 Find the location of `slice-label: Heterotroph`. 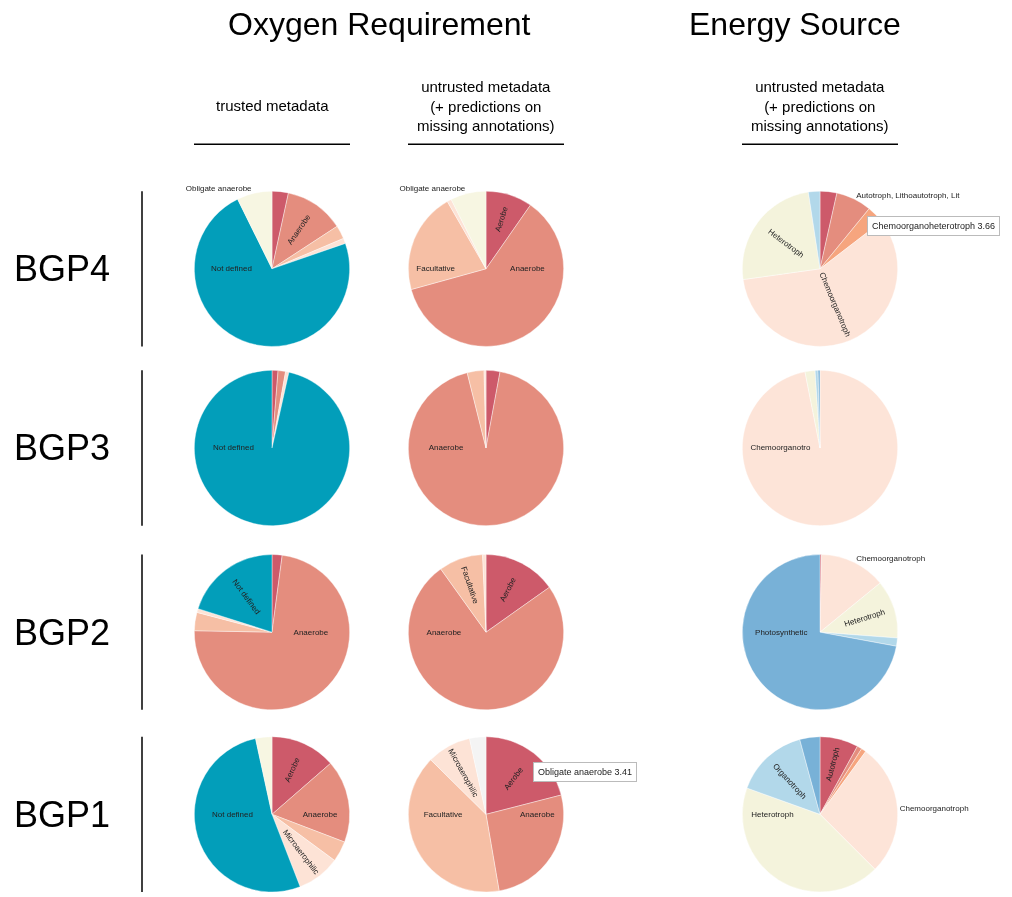

slice-label: Heterotroph is located at coordinates (772, 814).